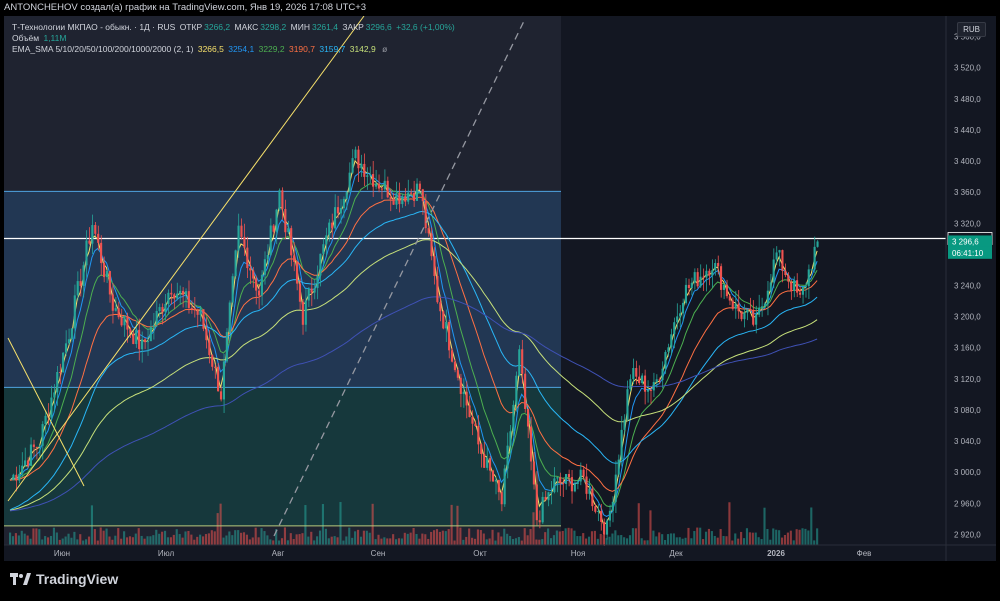 This screenshot has width=1000, height=601. What do you see at coordinates (967, 348) in the screenshot?
I see `y-axis-tick-label: 3 160,0` at bounding box center [967, 348].